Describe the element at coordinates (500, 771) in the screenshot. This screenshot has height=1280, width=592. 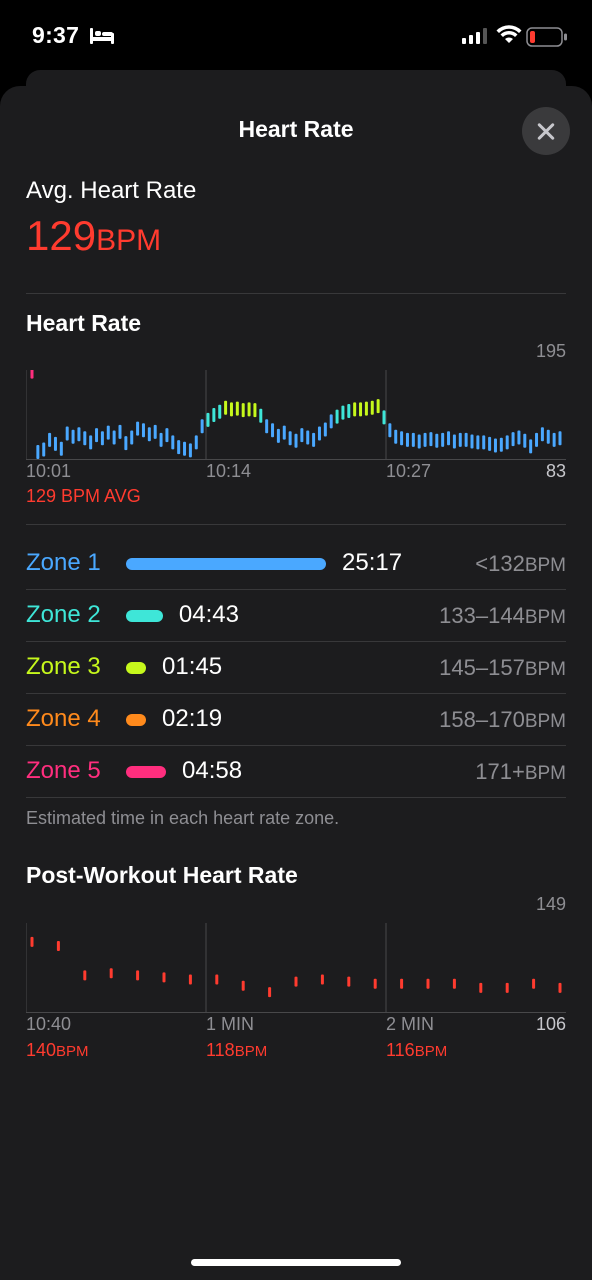
I see `zone-range-value: 171+` at that location.